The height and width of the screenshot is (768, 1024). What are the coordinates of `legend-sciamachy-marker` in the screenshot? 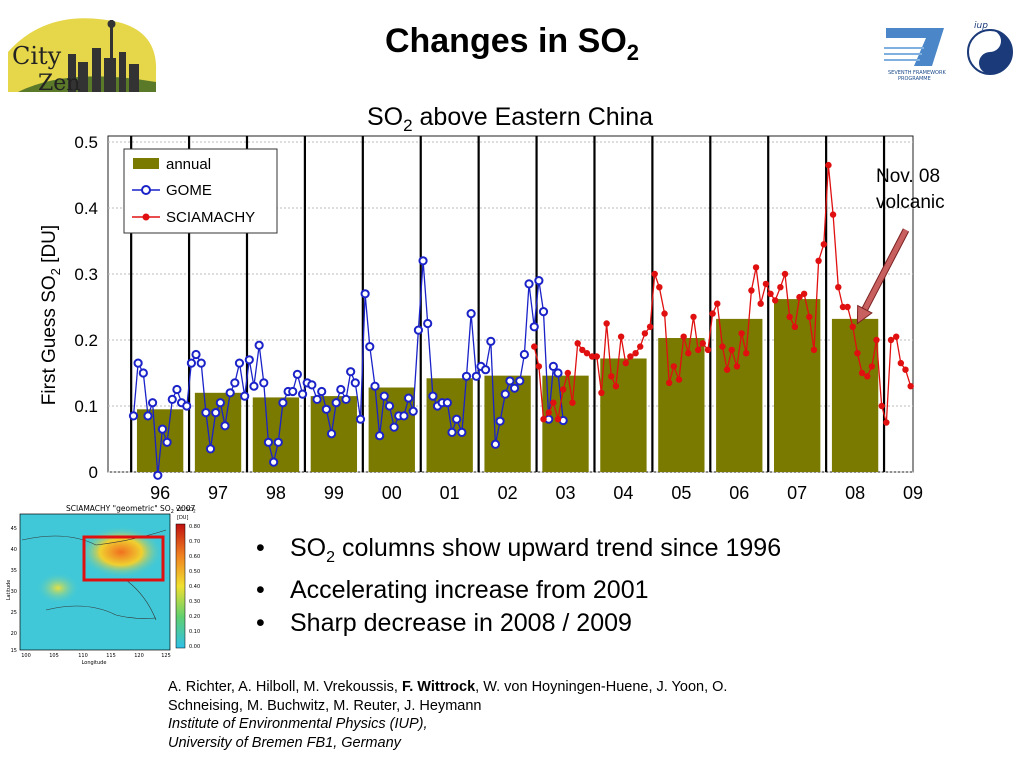 It's located at (146, 217).